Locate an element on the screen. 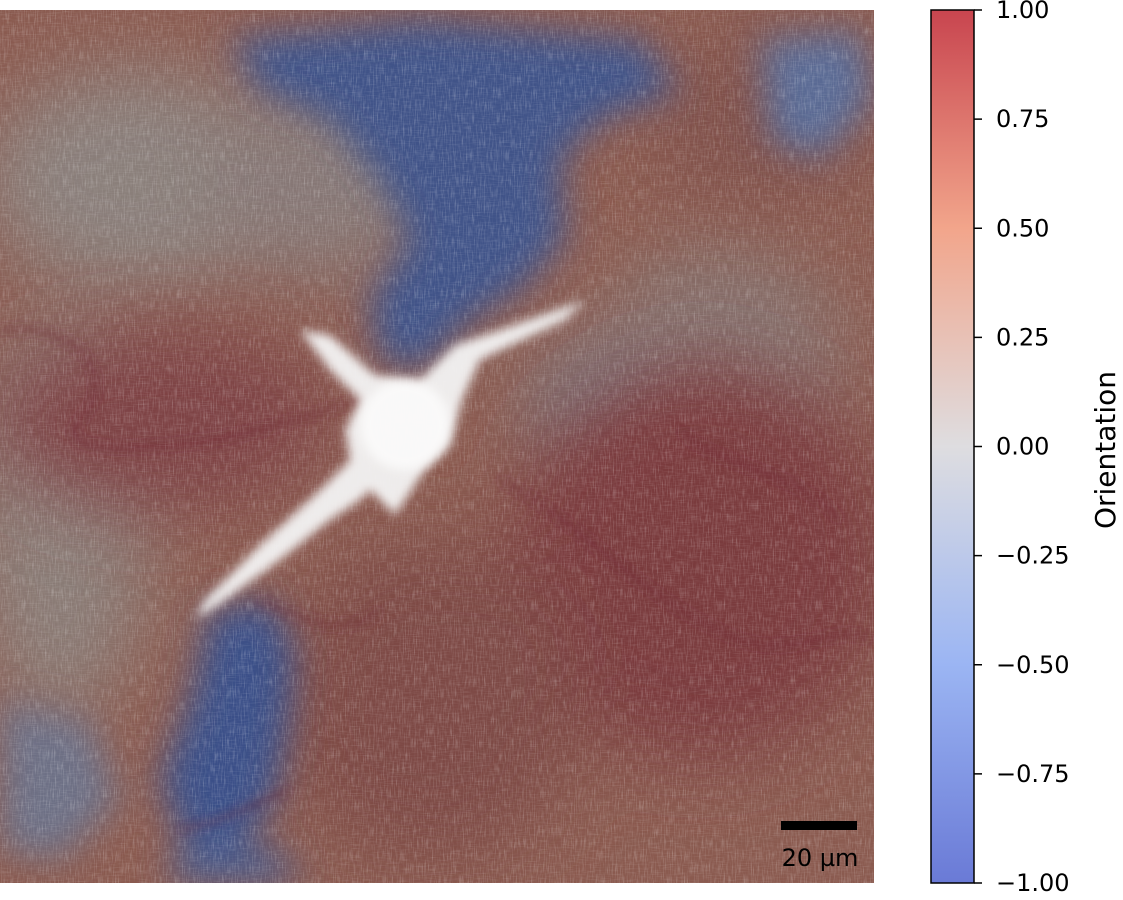 The height and width of the screenshot is (900, 1123). colorbar-tick-label: −1.00 is located at coordinates (1033, 883).